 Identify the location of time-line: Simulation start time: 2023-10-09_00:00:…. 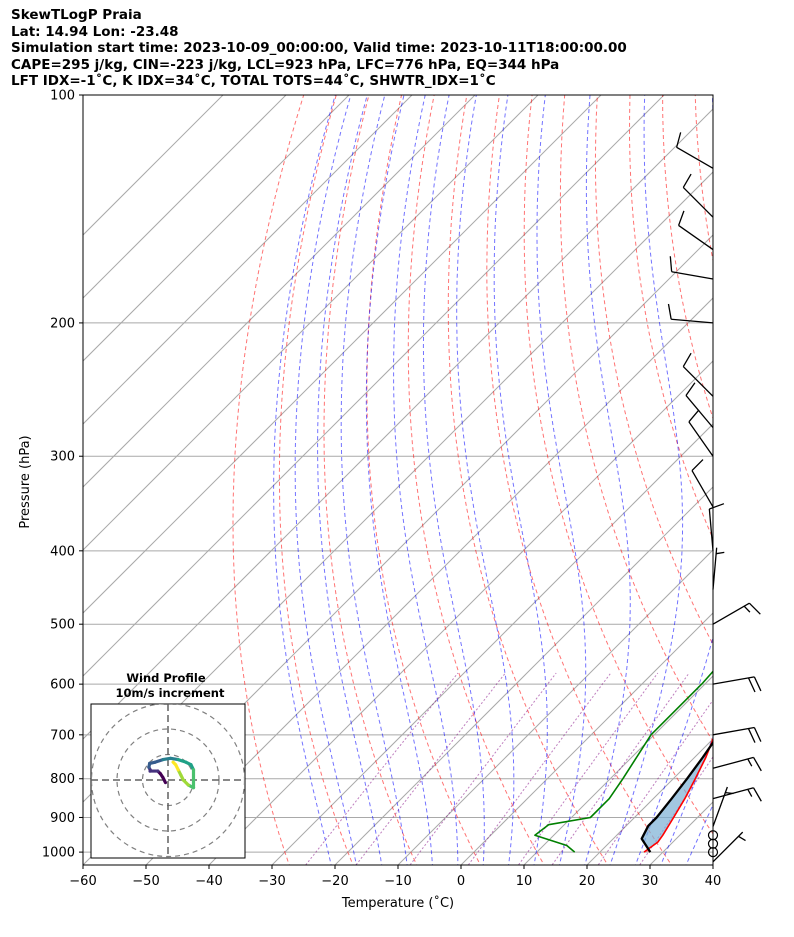
(319, 48).